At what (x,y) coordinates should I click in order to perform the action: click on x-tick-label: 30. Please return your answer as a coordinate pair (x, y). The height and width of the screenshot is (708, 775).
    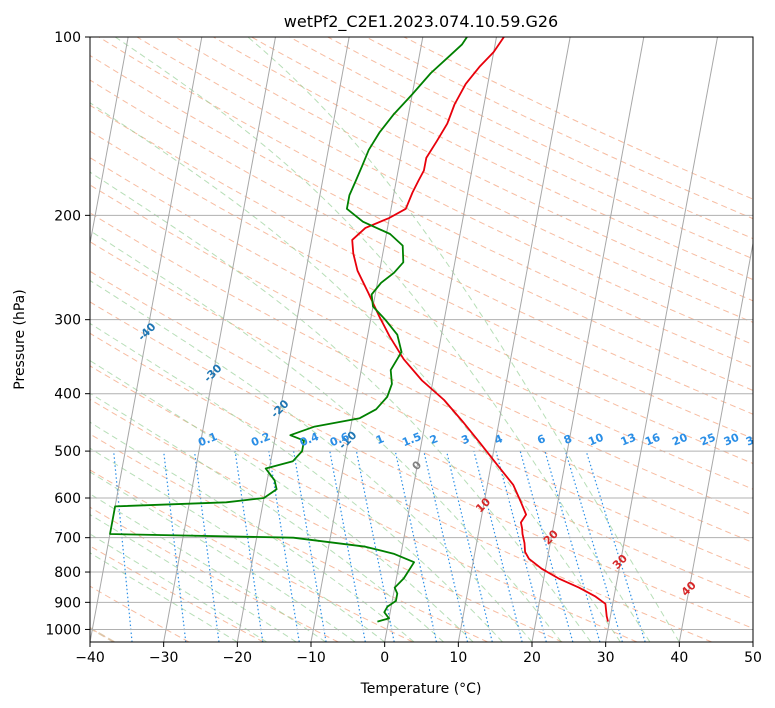
    Looking at the image, I should click on (606, 658).